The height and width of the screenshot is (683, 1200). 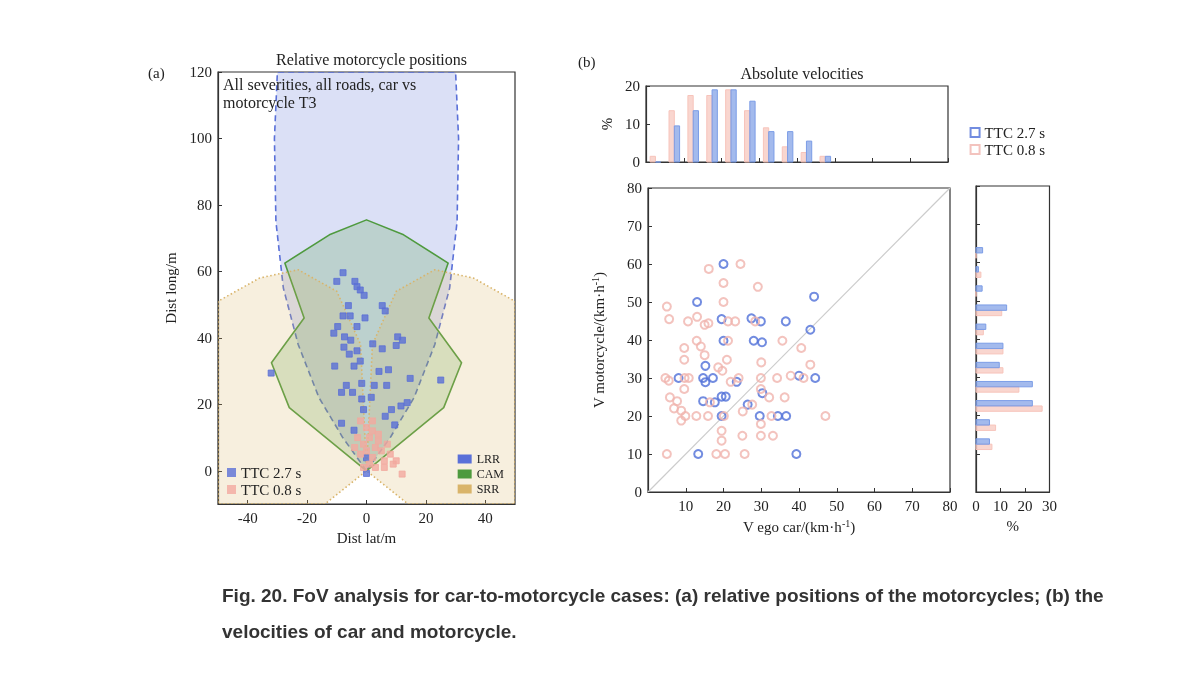 What do you see at coordinates (634, 302) in the screenshot?
I see `y-tick-label: 50` at bounding box center [634, 302].